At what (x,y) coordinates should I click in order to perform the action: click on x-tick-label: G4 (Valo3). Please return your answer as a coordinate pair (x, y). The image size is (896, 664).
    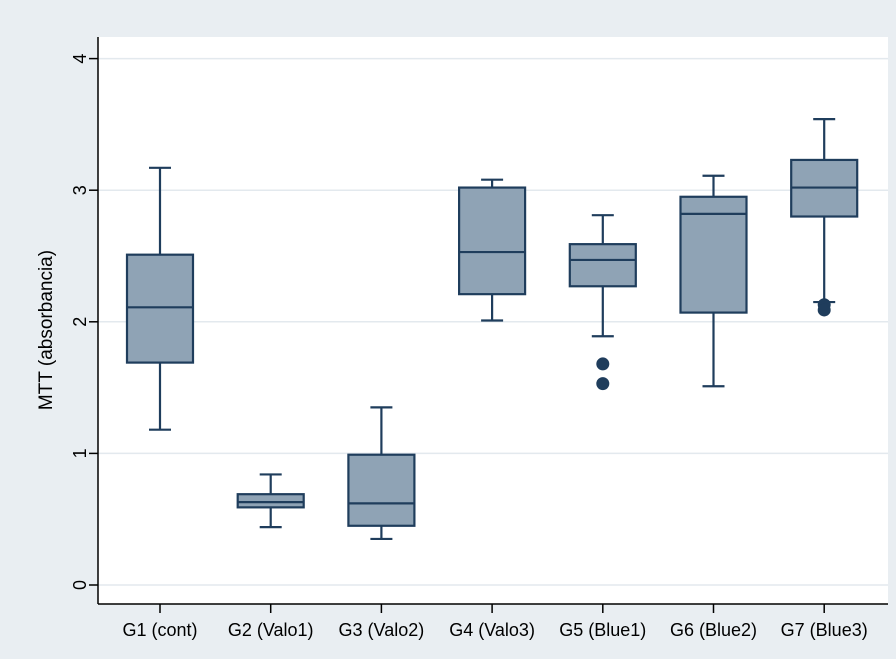
    Looking at the image, I should click on (492, 630).